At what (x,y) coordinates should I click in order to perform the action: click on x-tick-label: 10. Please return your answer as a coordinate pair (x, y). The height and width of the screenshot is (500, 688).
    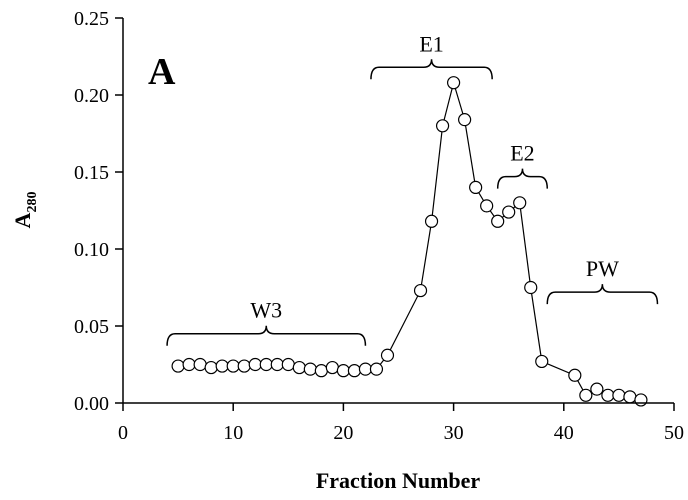
    Looking at the image, I should click on (233, 433).